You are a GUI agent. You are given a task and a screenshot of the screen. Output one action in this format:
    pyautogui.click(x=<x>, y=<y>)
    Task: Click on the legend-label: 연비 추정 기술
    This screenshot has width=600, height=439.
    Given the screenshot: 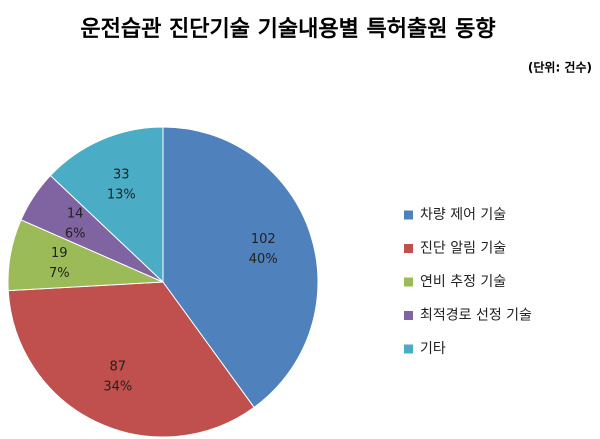 What is the action you would take?
    pyautogui.click(x=463, y=282)
    